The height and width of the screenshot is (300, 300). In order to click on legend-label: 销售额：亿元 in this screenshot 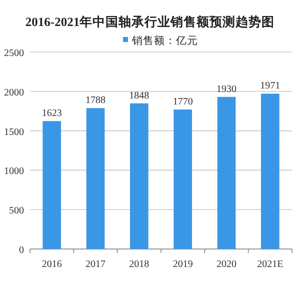, I will do `click(164, 40)`.